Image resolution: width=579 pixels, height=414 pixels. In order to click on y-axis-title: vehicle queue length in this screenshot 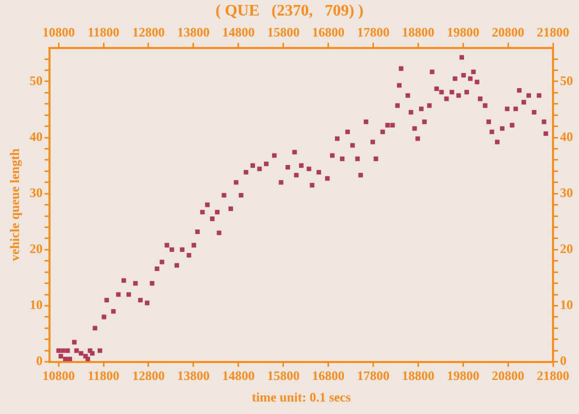, I will do `click(14, 205)`.